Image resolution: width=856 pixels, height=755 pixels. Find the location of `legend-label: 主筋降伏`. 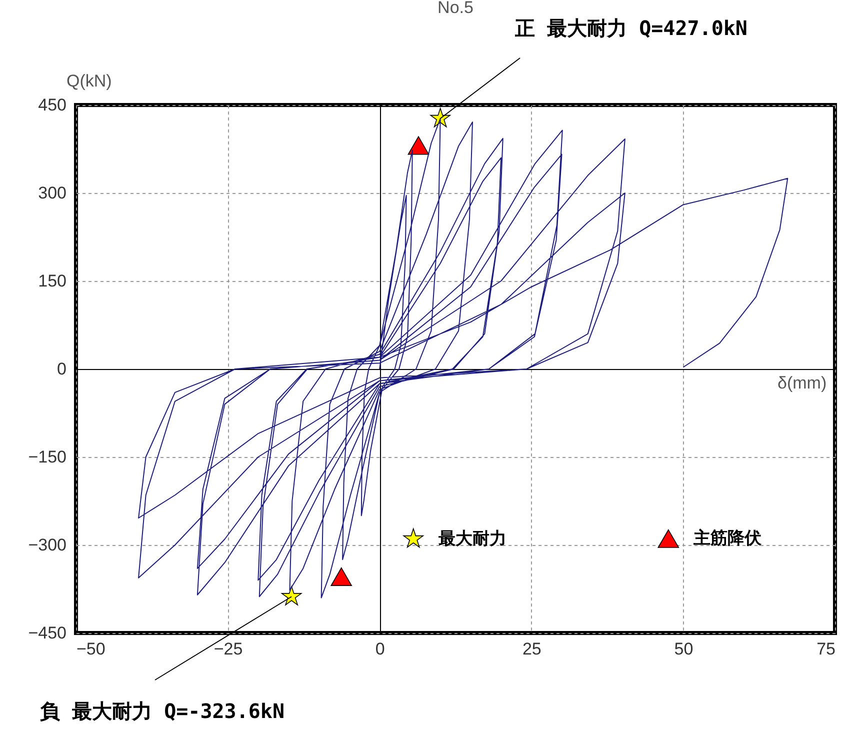

legend-label: 主筋降伏 is located at coordinates (727, 538).